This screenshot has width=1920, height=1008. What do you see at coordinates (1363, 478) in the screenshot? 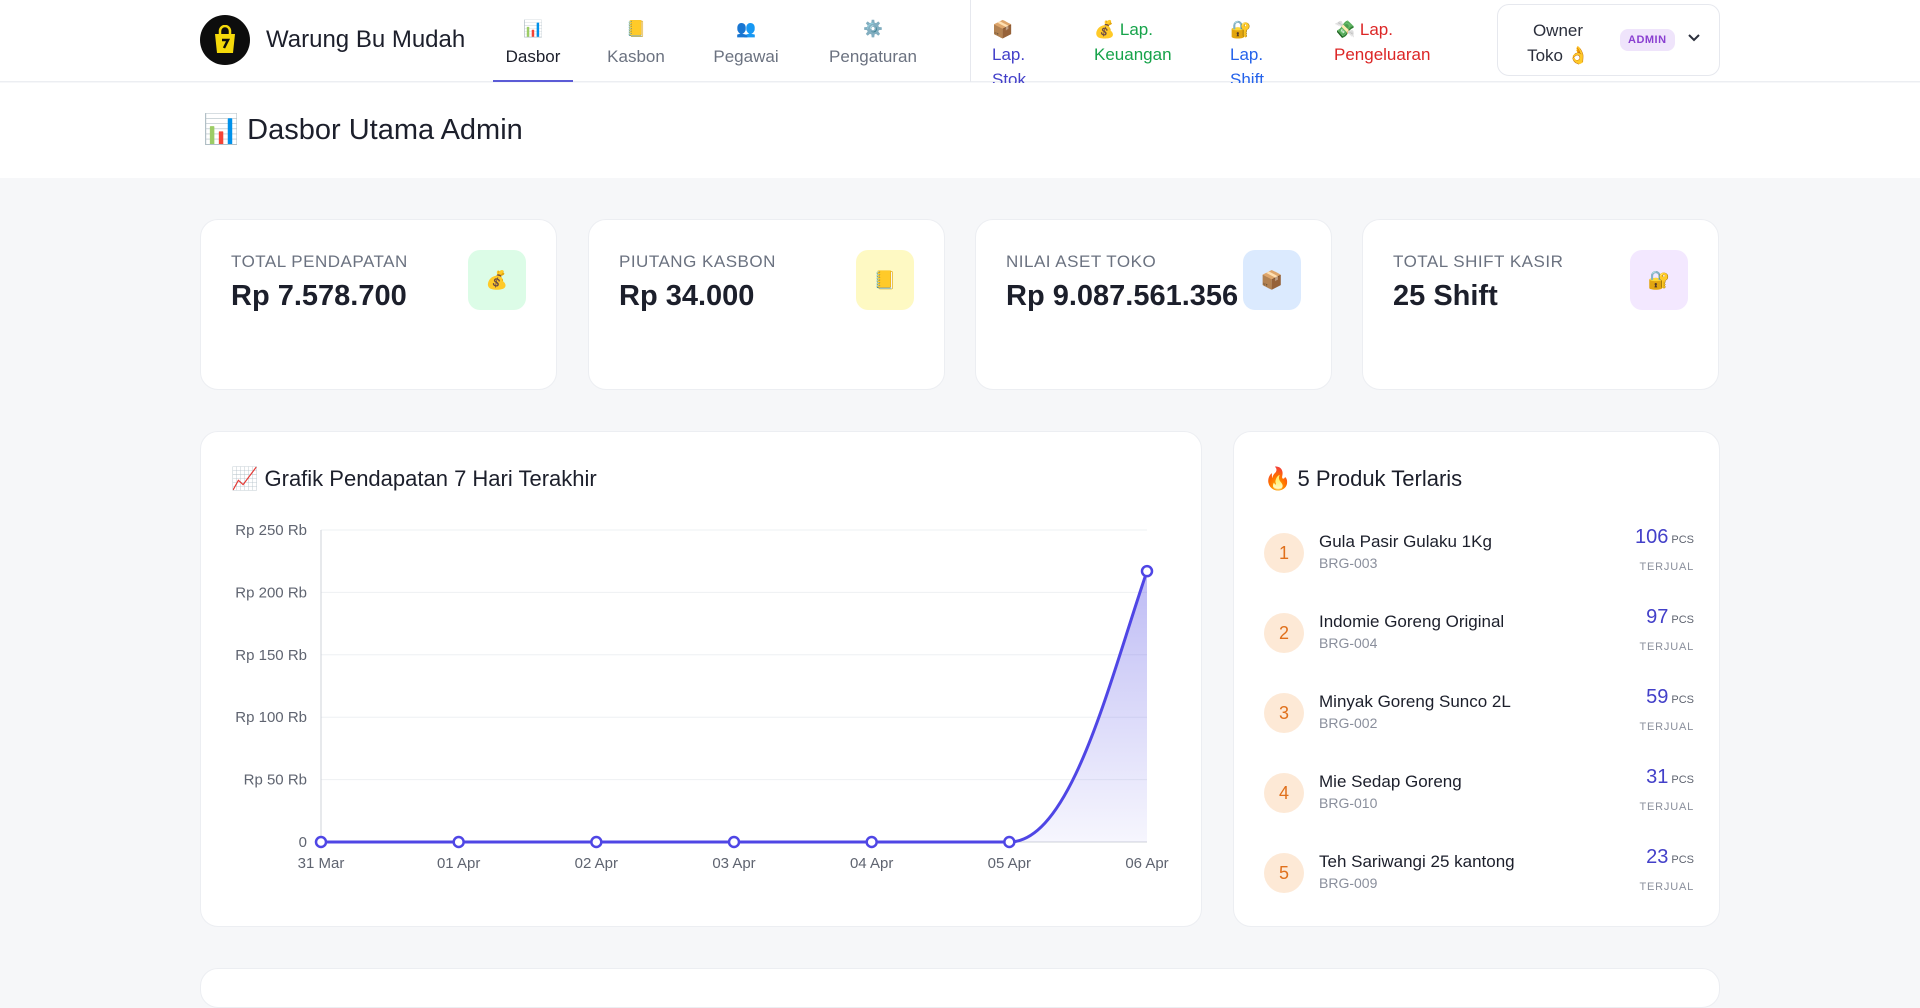
I see `top-products-title: 🔥 5 Produk Terlaris` at bounding box center [1363, 478].